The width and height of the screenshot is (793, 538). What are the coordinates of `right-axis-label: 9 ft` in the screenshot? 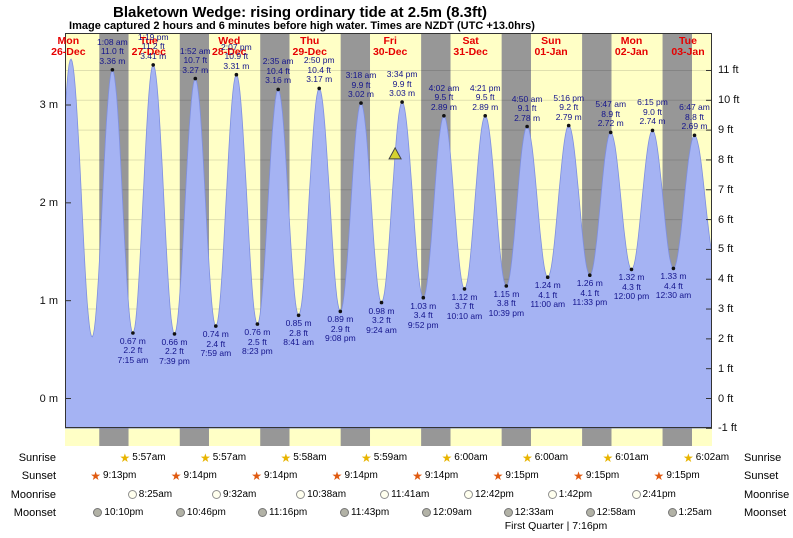 It's located at (726, 130).